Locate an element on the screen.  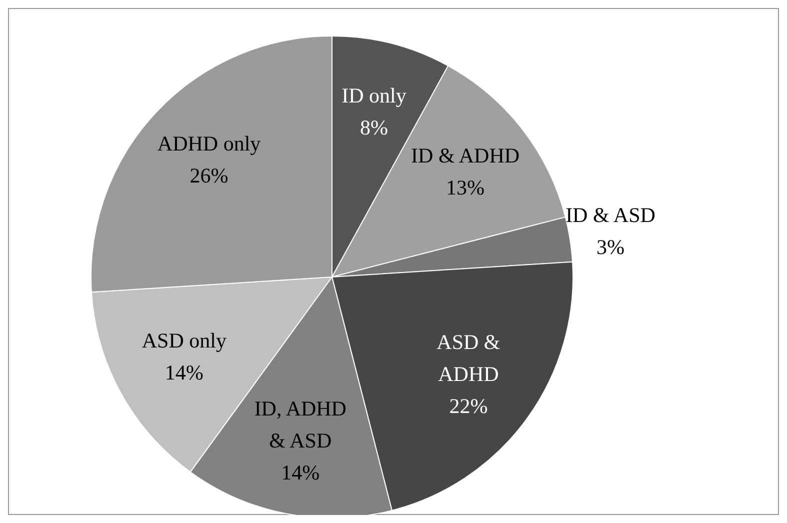
slice-label: ID & ADHD is located at coordinates (465, 155).